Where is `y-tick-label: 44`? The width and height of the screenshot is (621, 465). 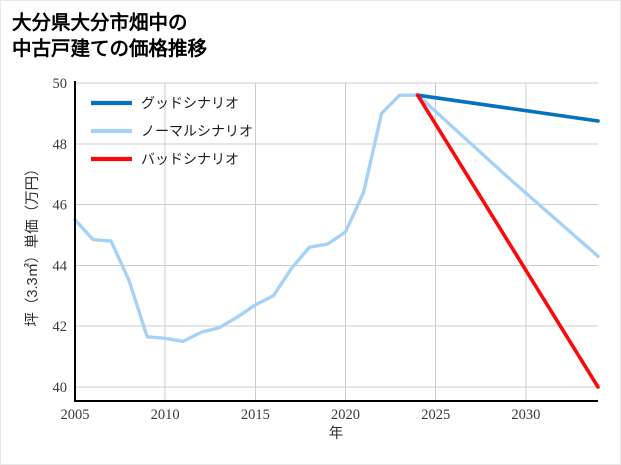 y-tick-label: 44 is located at coordinates (60, 266).